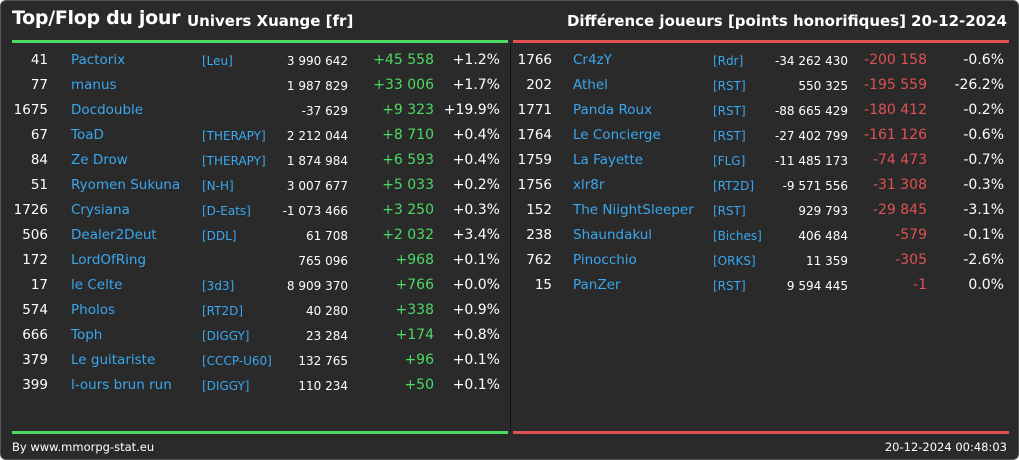  Describe the element at coordinates (613, 110) in the screenshot. I see `player-name-link: Panda Roux` at that location.